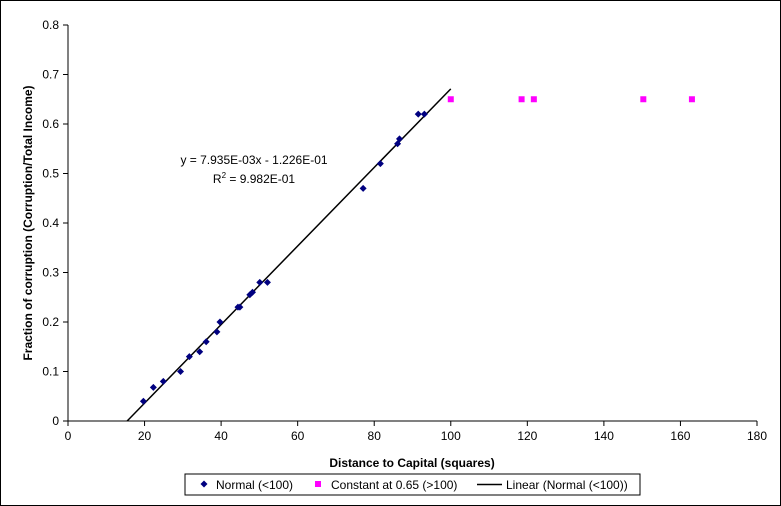  I want to click on y-tick-label: 0.4, so click(50, 223).